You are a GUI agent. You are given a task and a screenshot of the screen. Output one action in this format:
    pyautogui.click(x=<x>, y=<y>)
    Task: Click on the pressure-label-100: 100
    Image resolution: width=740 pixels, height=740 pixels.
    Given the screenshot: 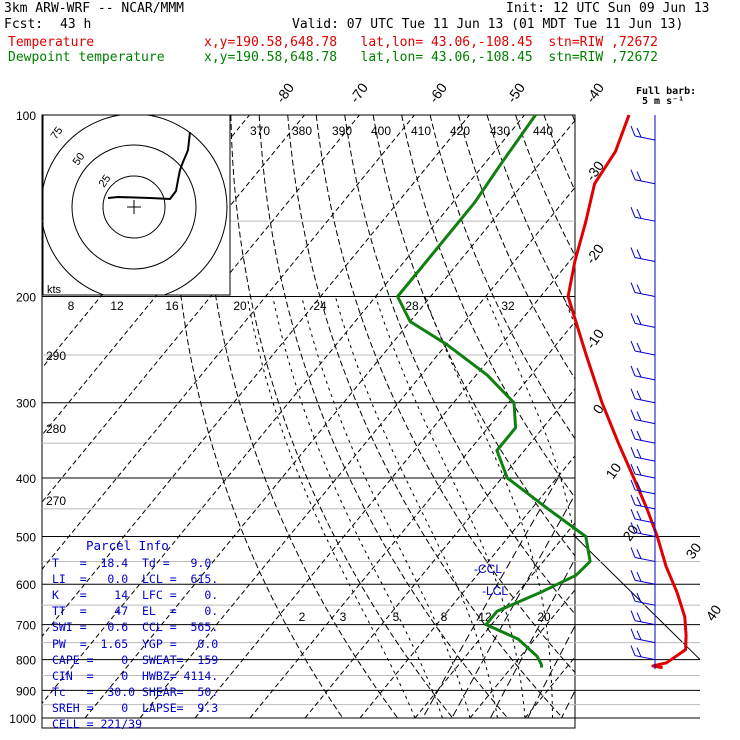 What is the action you would take?
    pyautogui.click(x=26, y=116)
    